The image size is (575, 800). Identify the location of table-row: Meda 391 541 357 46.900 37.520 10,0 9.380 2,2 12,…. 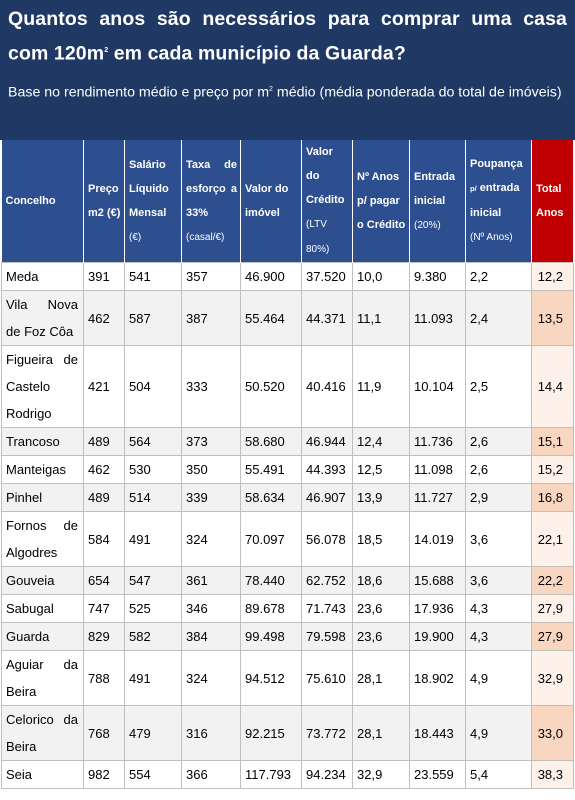
(287, 276).